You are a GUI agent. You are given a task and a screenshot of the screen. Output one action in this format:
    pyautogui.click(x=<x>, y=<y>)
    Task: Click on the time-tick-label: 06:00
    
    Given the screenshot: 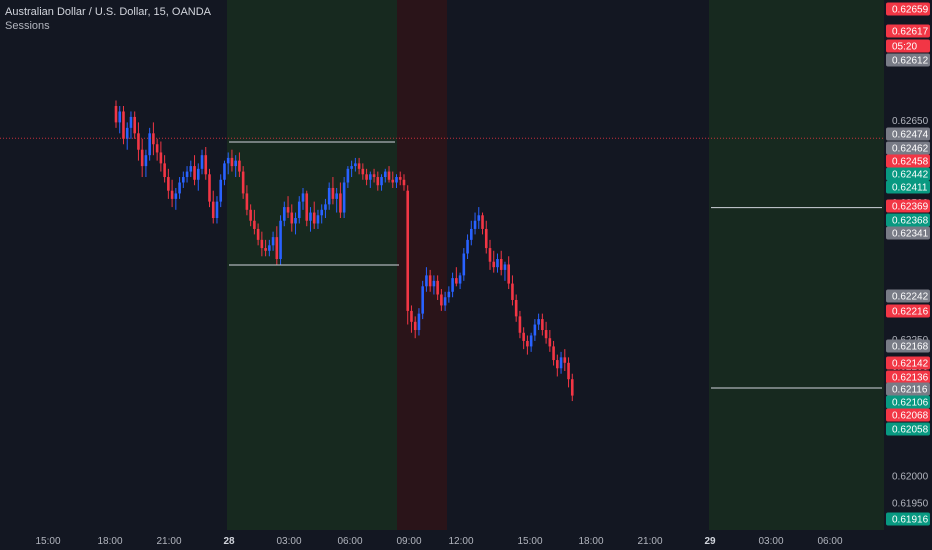 What is the action you would take?
    pyautogui.click(x=349, y=541)
    